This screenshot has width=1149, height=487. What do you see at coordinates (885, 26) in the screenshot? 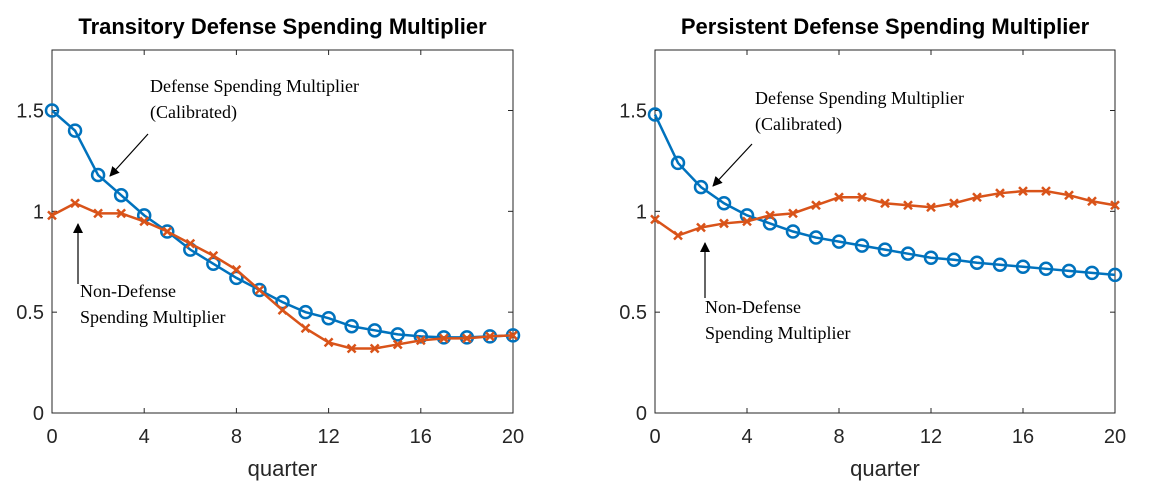
I see `chart-title: Persistent Defense Spending Multiplier` at bounding box center [885, 26].